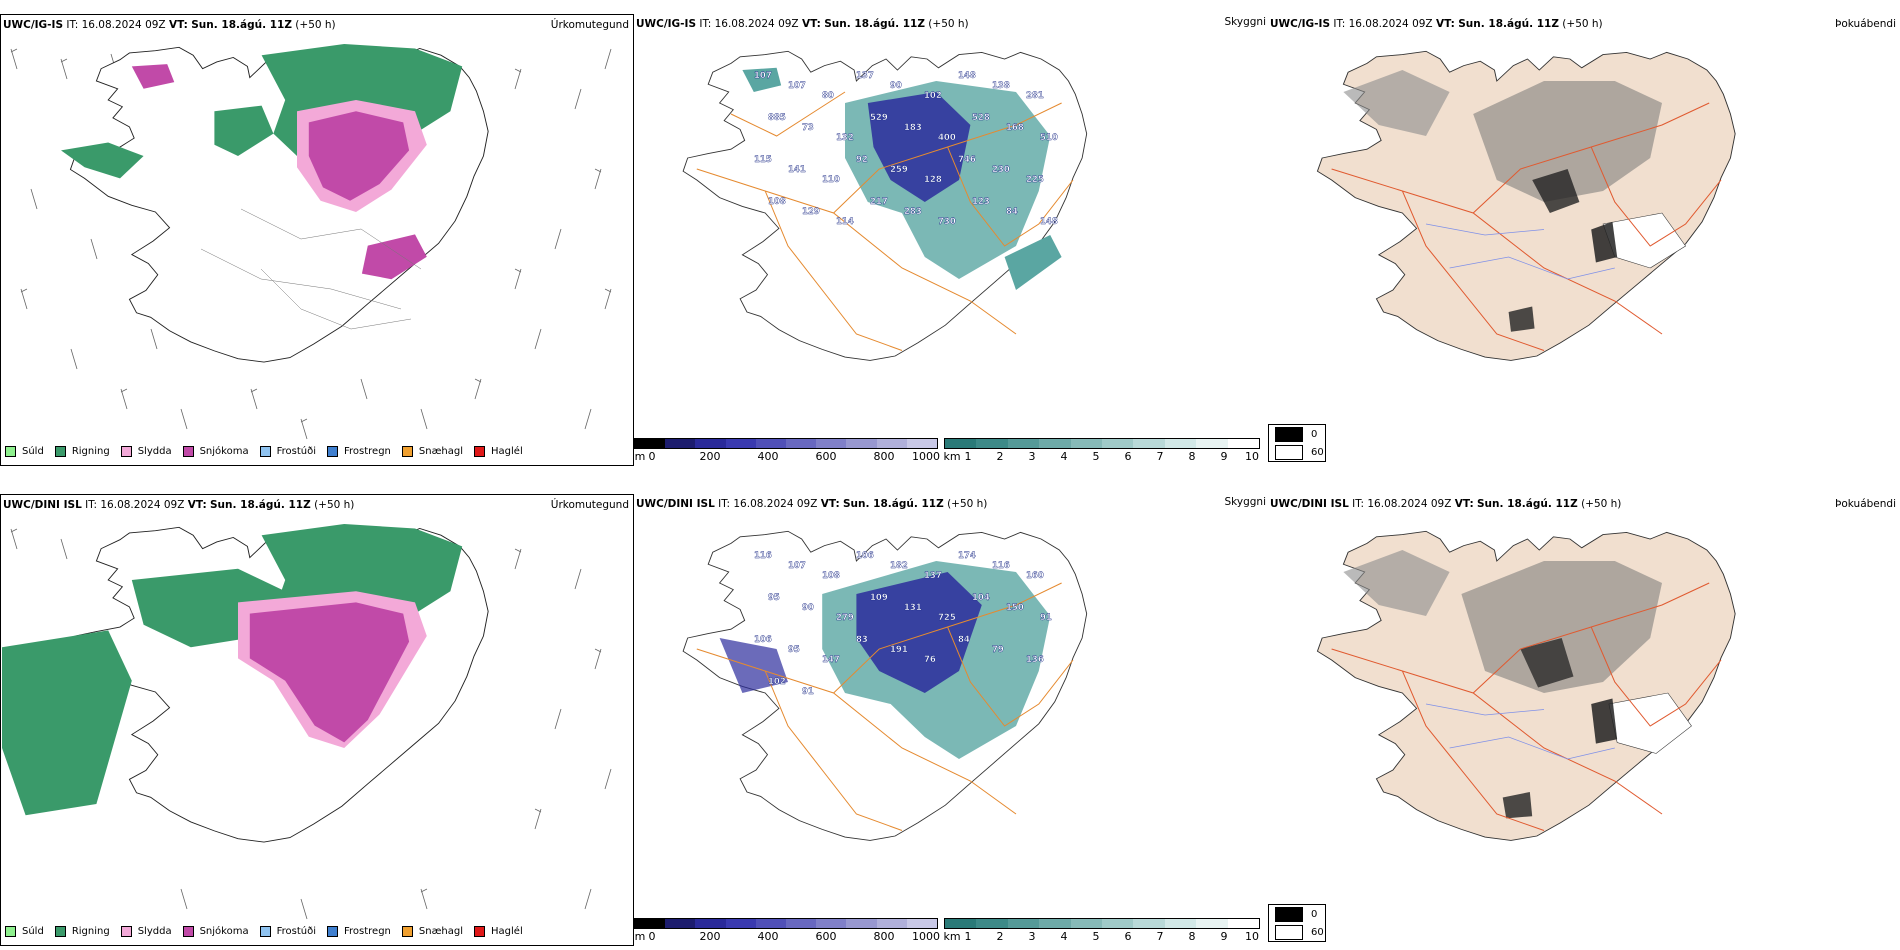 The image size is (1900, 950). Describe the element at coordinates (862, 640) in the screenshot. I see `cloud-base-label: 83` at that location.